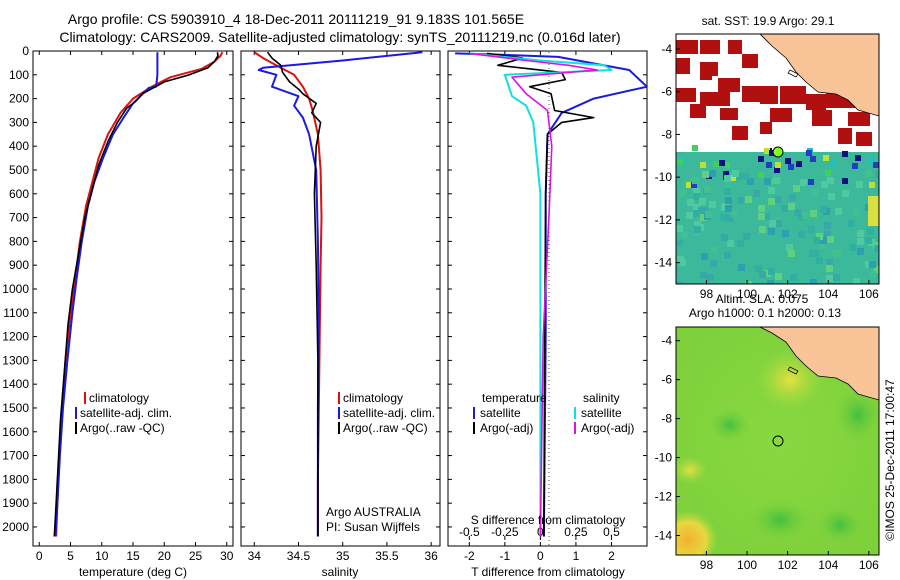 This screenshot has height=580, width=900. What do you see at coordinates (777, 441) in the screenshot?
I see `sla-map-frame` at bounding box center [777, 441].